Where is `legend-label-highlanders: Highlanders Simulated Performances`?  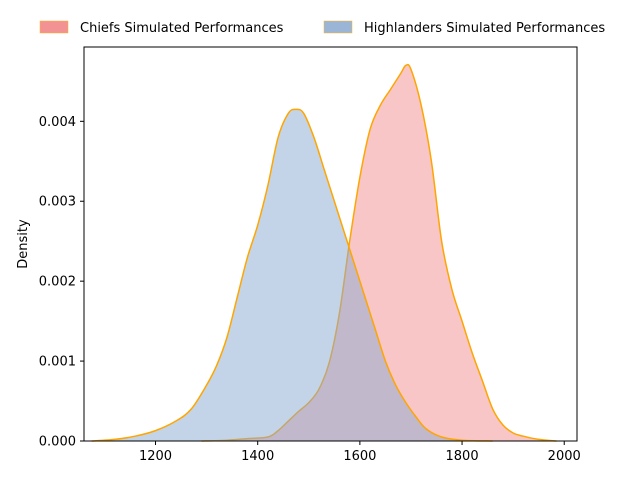 legend-label-highlanders: Highlanders Simulated Performances is located at coordinates (484, 28).